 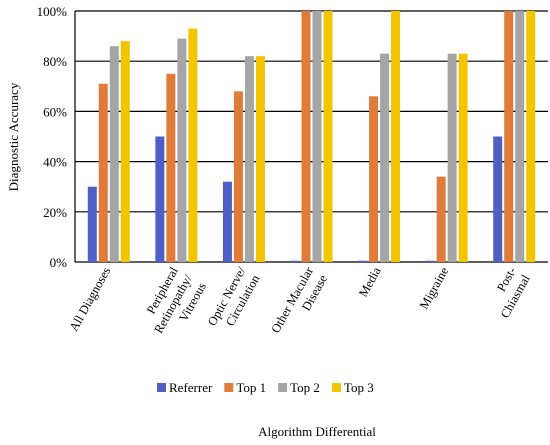 I want to click on x-axis-label: Algorithm Differential, so click(x=317, y=431).